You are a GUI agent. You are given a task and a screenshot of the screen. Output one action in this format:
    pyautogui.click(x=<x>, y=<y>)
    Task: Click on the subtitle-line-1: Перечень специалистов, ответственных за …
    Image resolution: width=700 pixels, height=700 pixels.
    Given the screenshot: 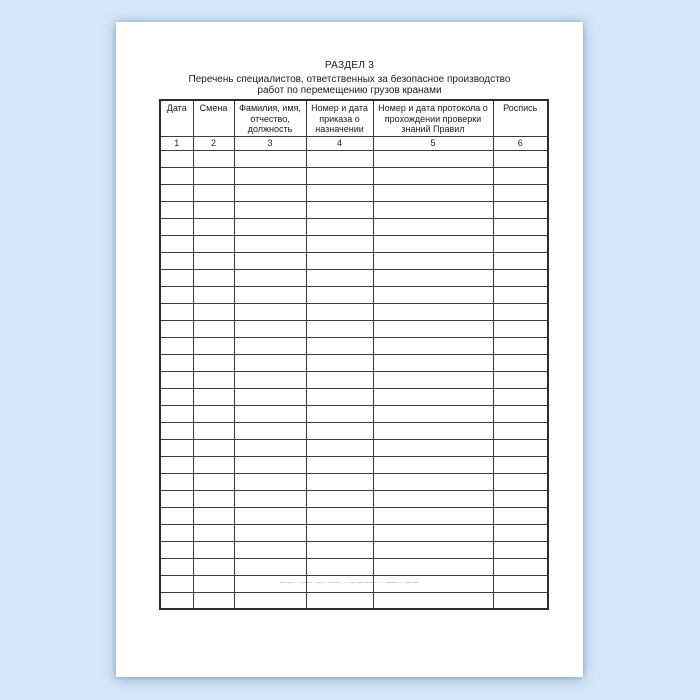 What is the action you would take?
    pyautogui.click(x=349, y=79)
    